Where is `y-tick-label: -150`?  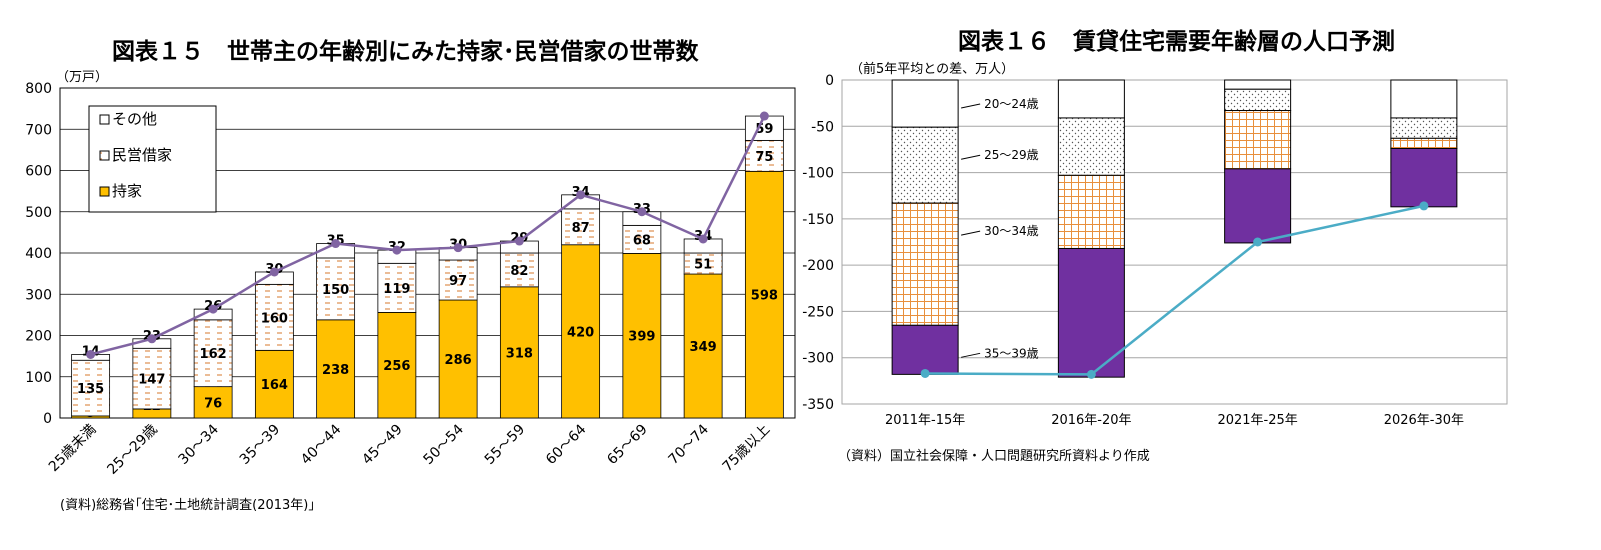
y-tick-label: -150 is located at coordinates (818, 220).